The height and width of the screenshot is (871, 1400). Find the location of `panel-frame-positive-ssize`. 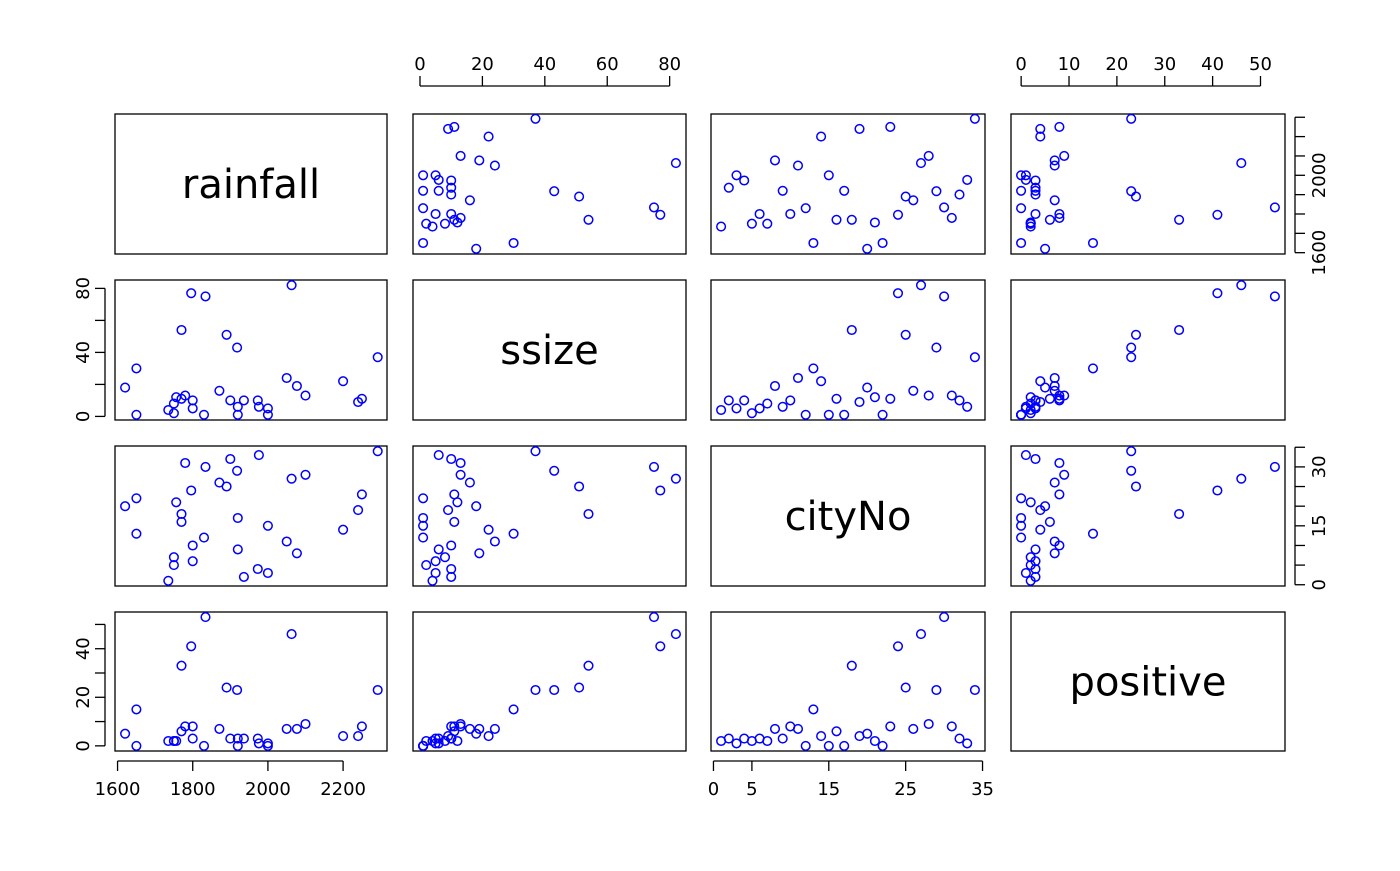

panel-frame-positive-ssize is located at coordinates (549, 681).